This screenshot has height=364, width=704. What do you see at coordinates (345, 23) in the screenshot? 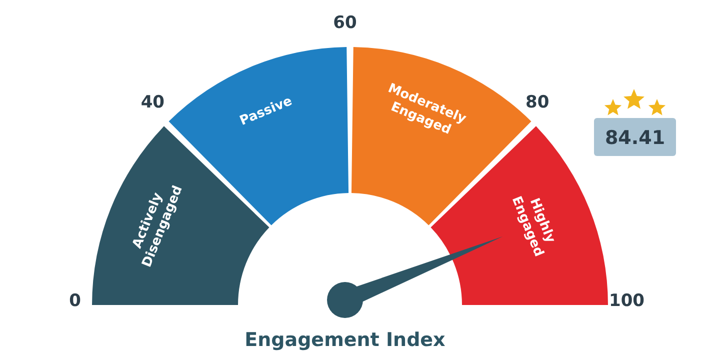
I see `text: 60` at bounding box center [345, 23].